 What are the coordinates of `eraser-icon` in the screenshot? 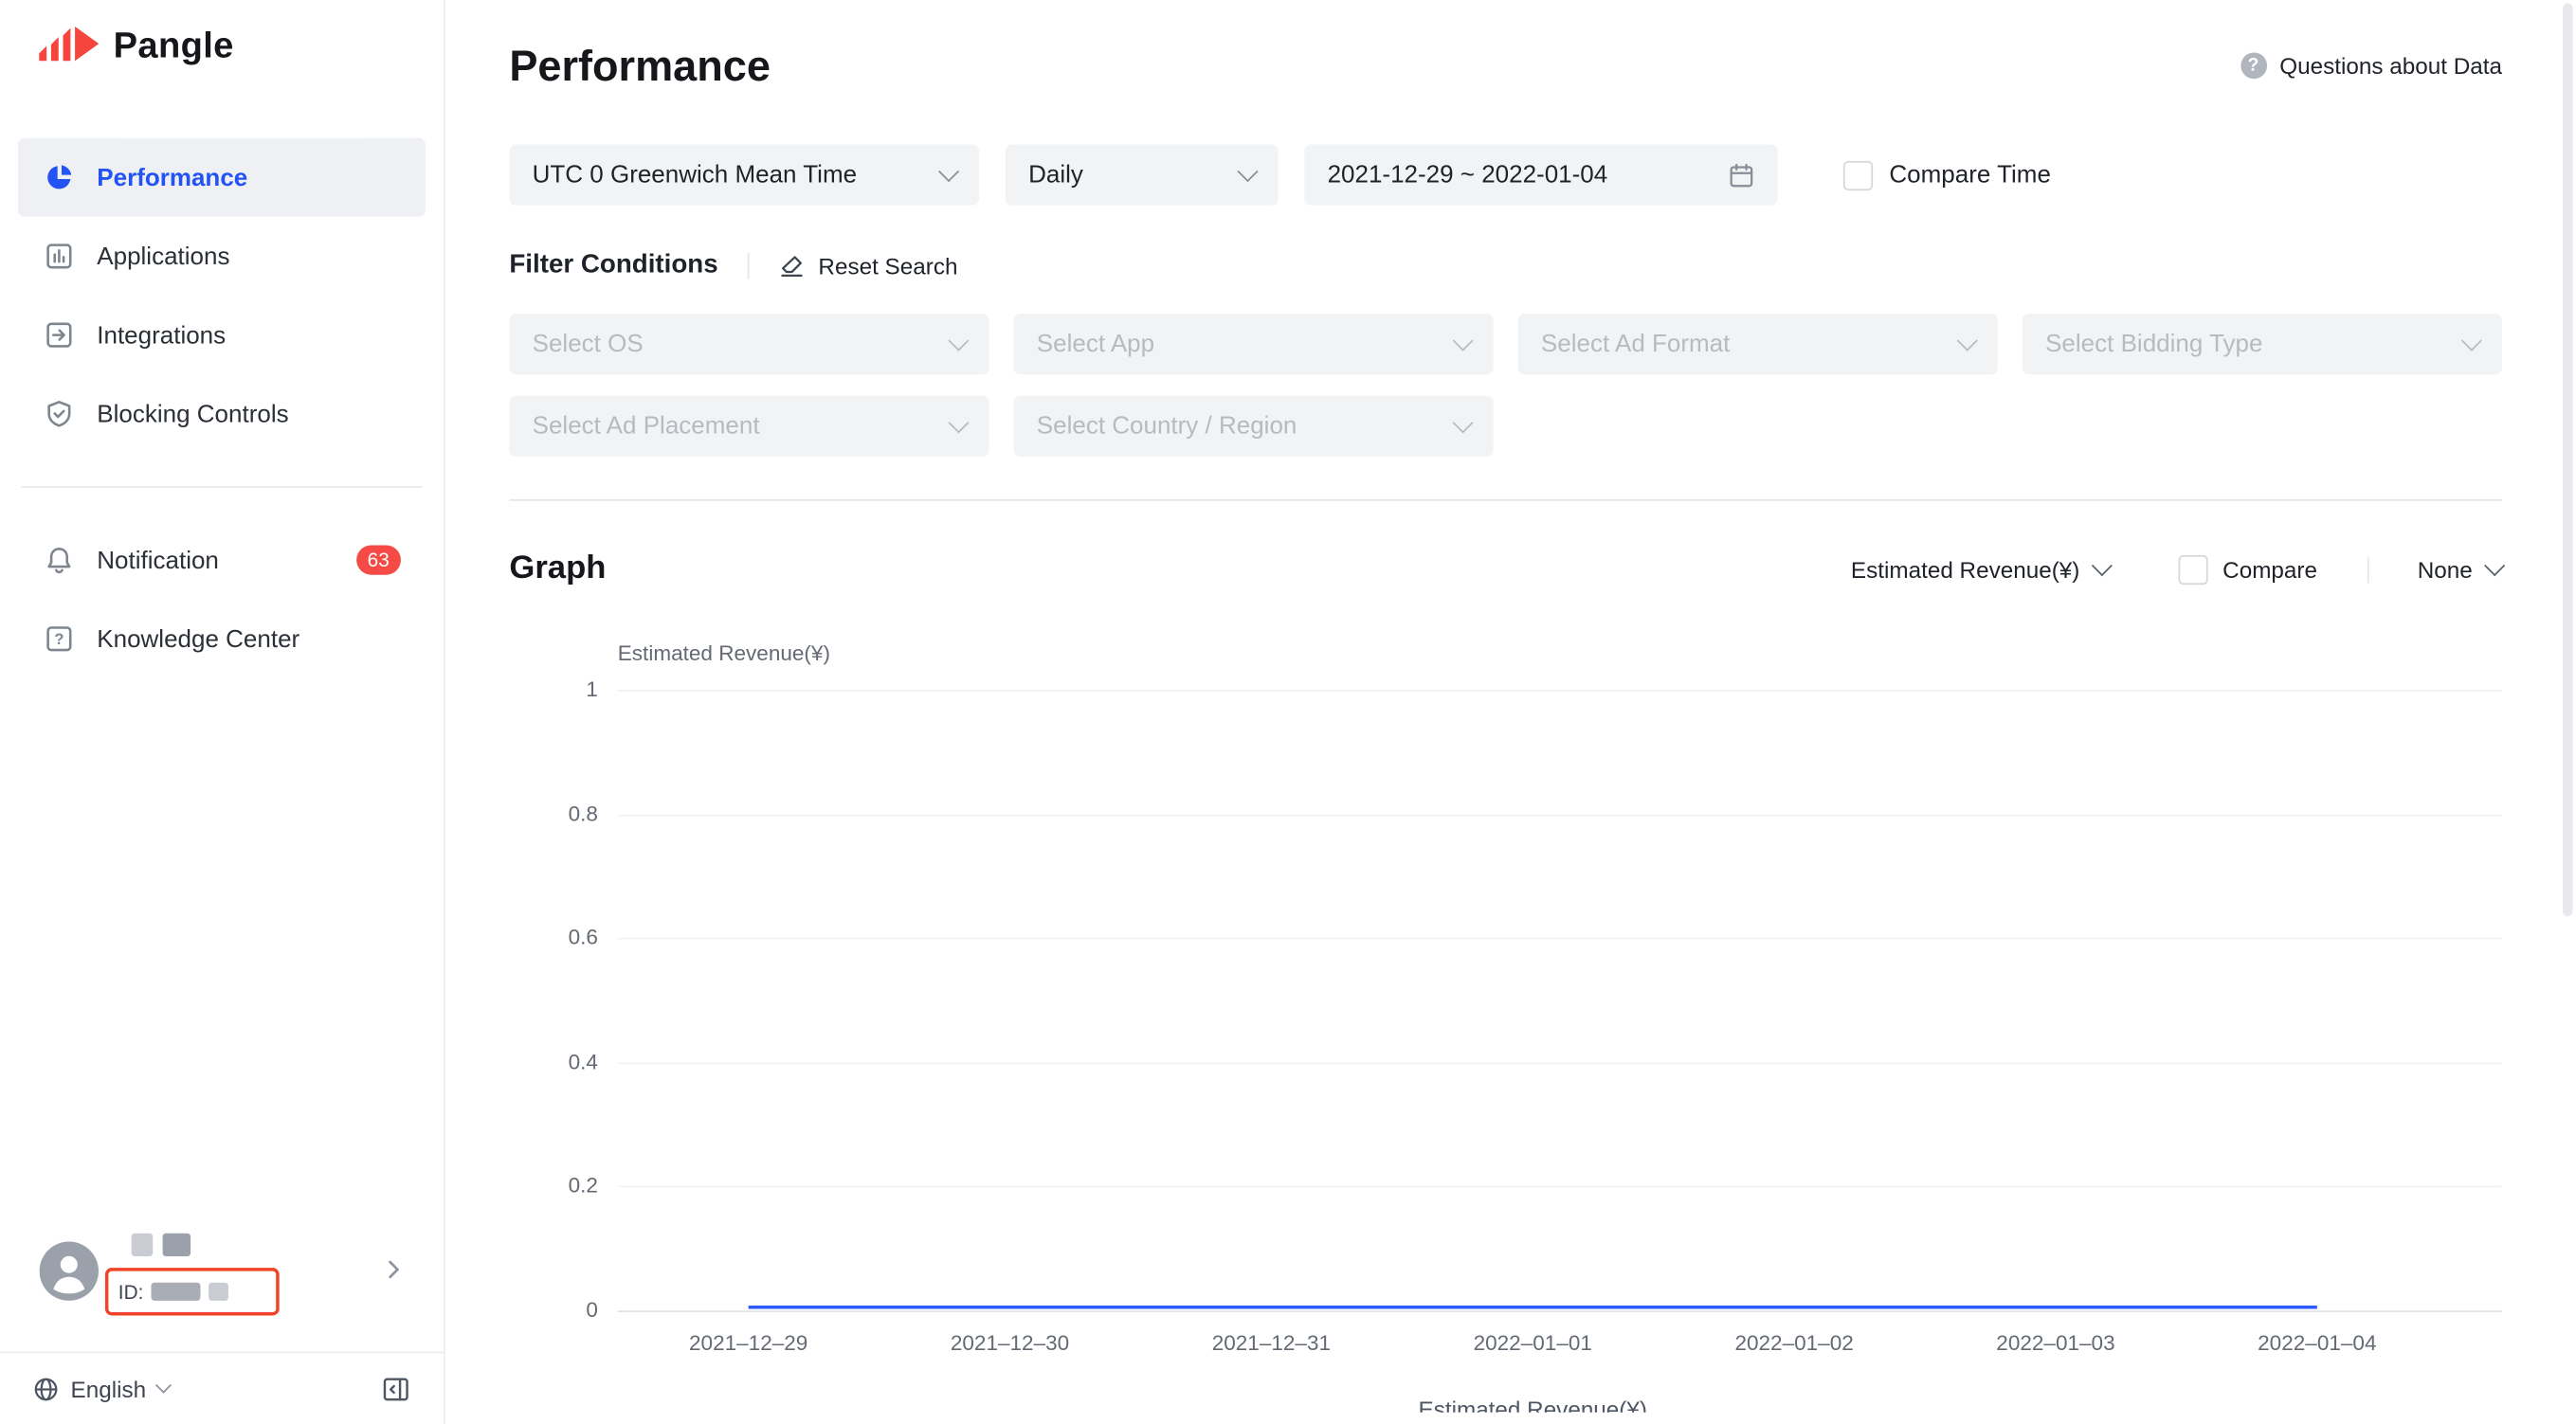 It's located at (792, 266).